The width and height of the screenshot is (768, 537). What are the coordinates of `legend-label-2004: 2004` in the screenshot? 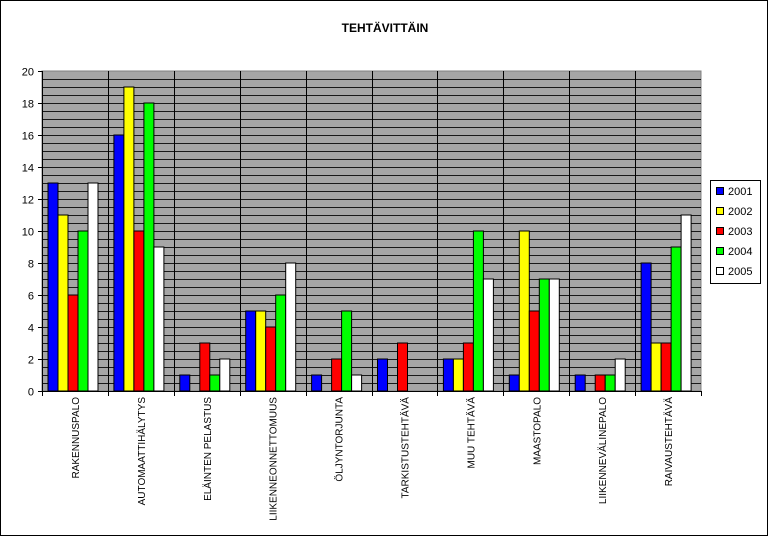 It's located at (740, 252).